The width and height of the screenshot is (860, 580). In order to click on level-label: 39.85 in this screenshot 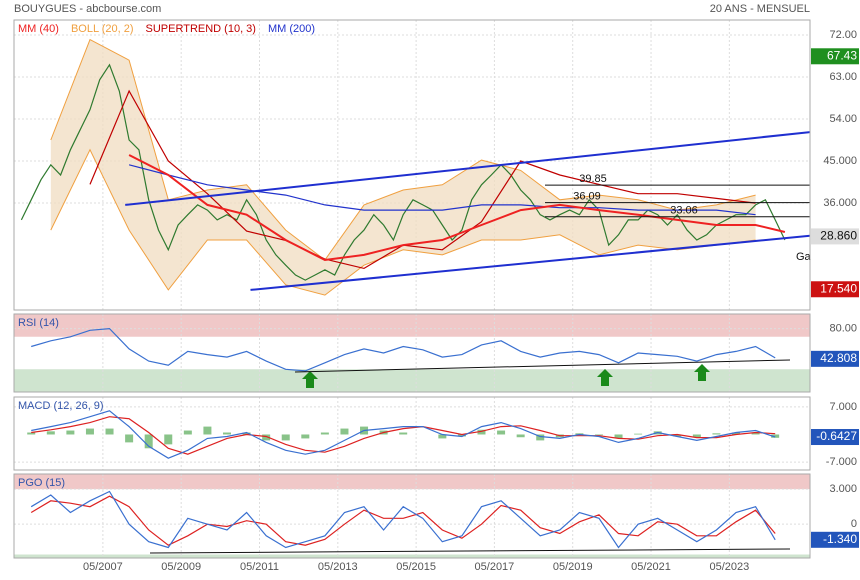, I will do `click(593, 179)`.